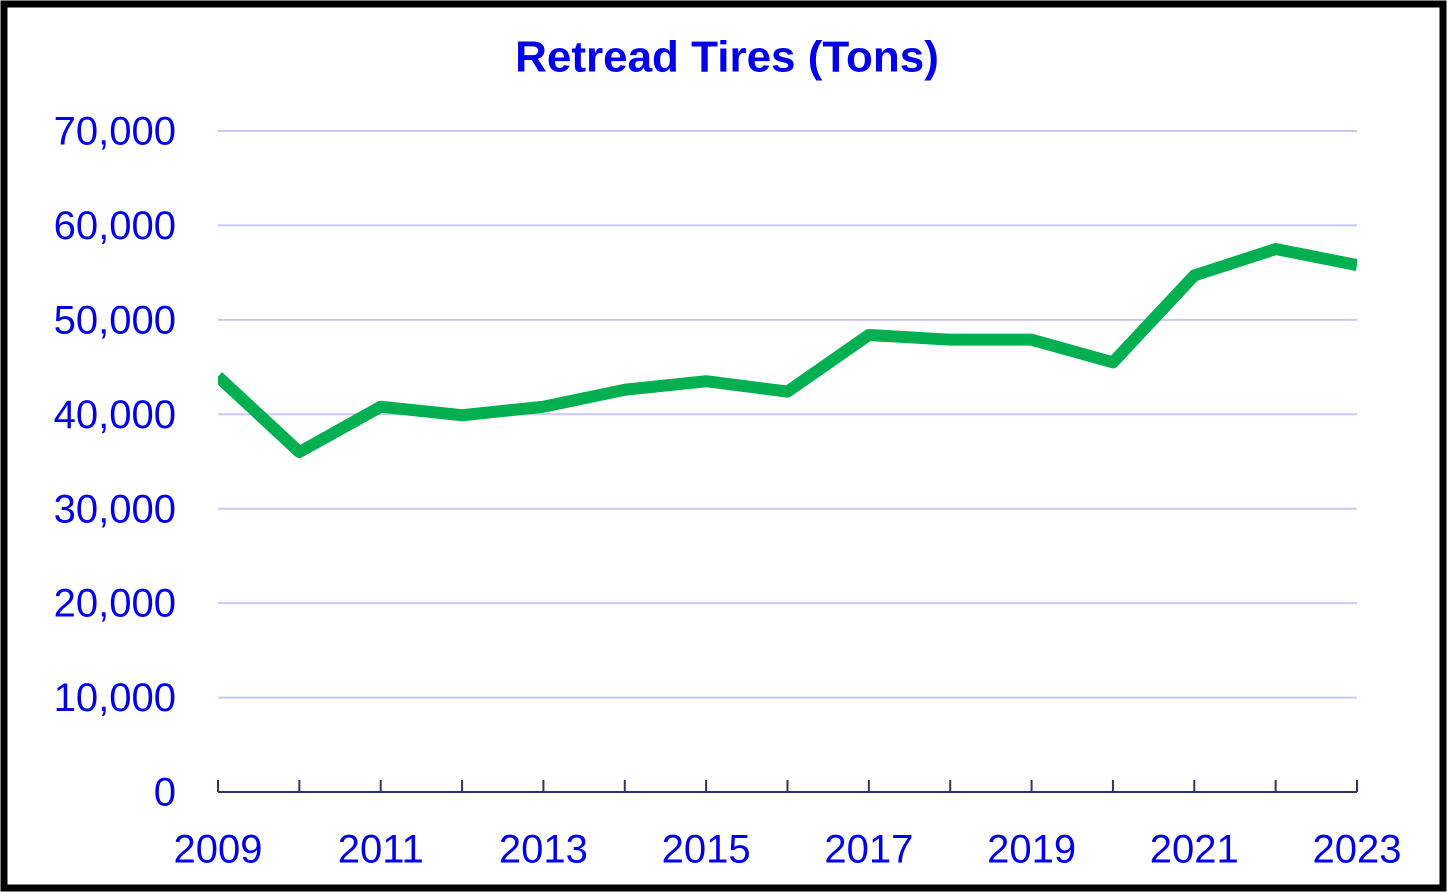 This screenshot has width=1447, height=892. Describe the element at coordinates (543, 850) in the screenshot. I see `x-tick-label: 2013` at that location.